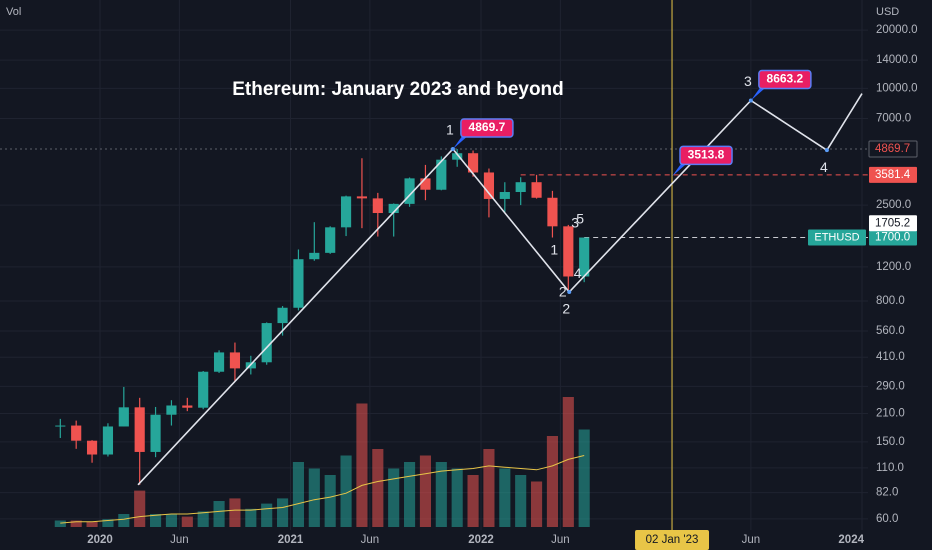 This screenshot has height=550, width=932. I want to click on x-tick-label: 2021, so click(291, 540).